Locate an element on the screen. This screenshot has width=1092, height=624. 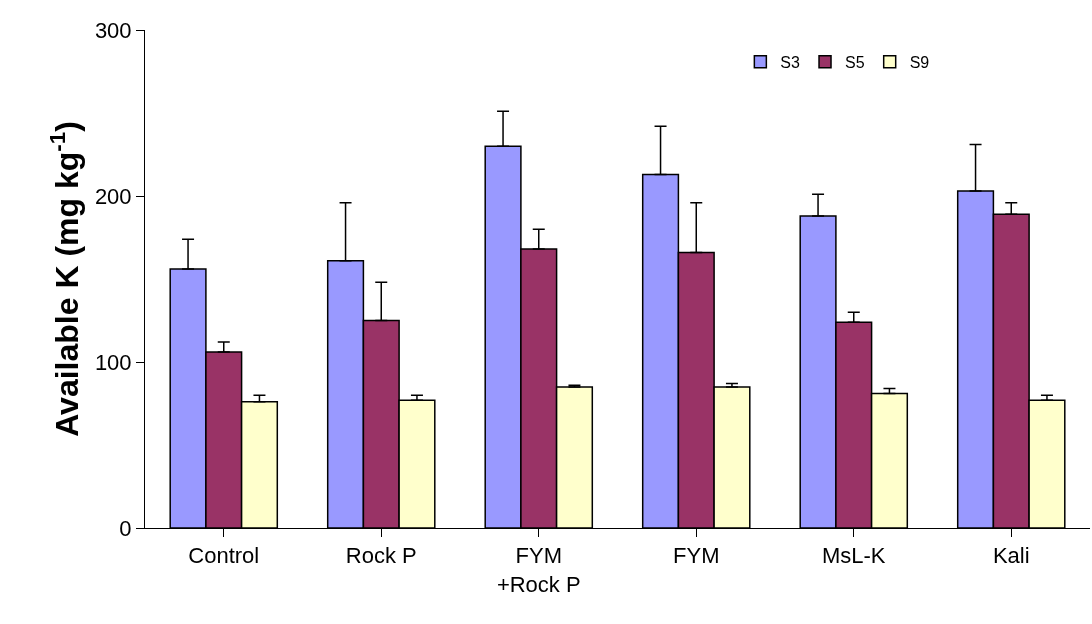
y-tick-label: 0 is located at coordinates (125, 528).